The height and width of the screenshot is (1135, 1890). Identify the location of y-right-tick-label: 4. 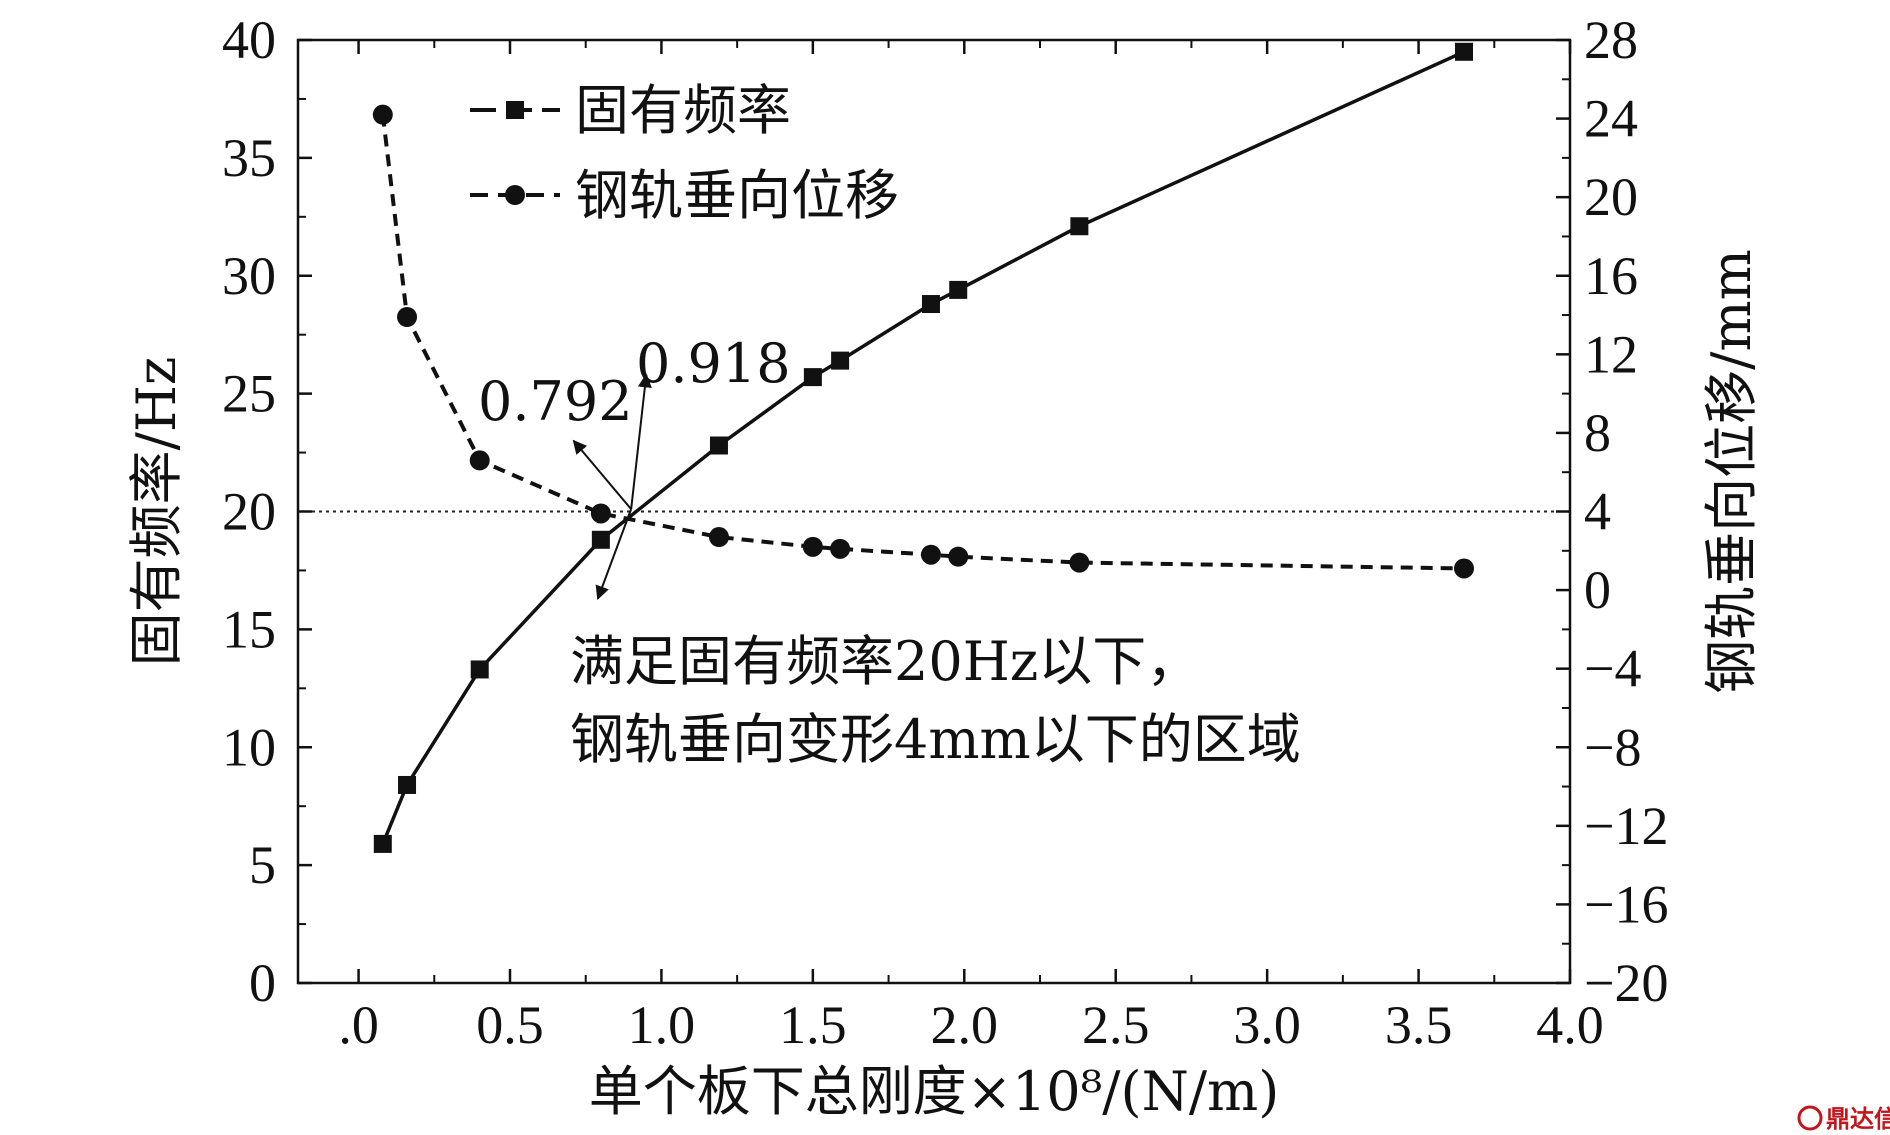
(1597, 512).